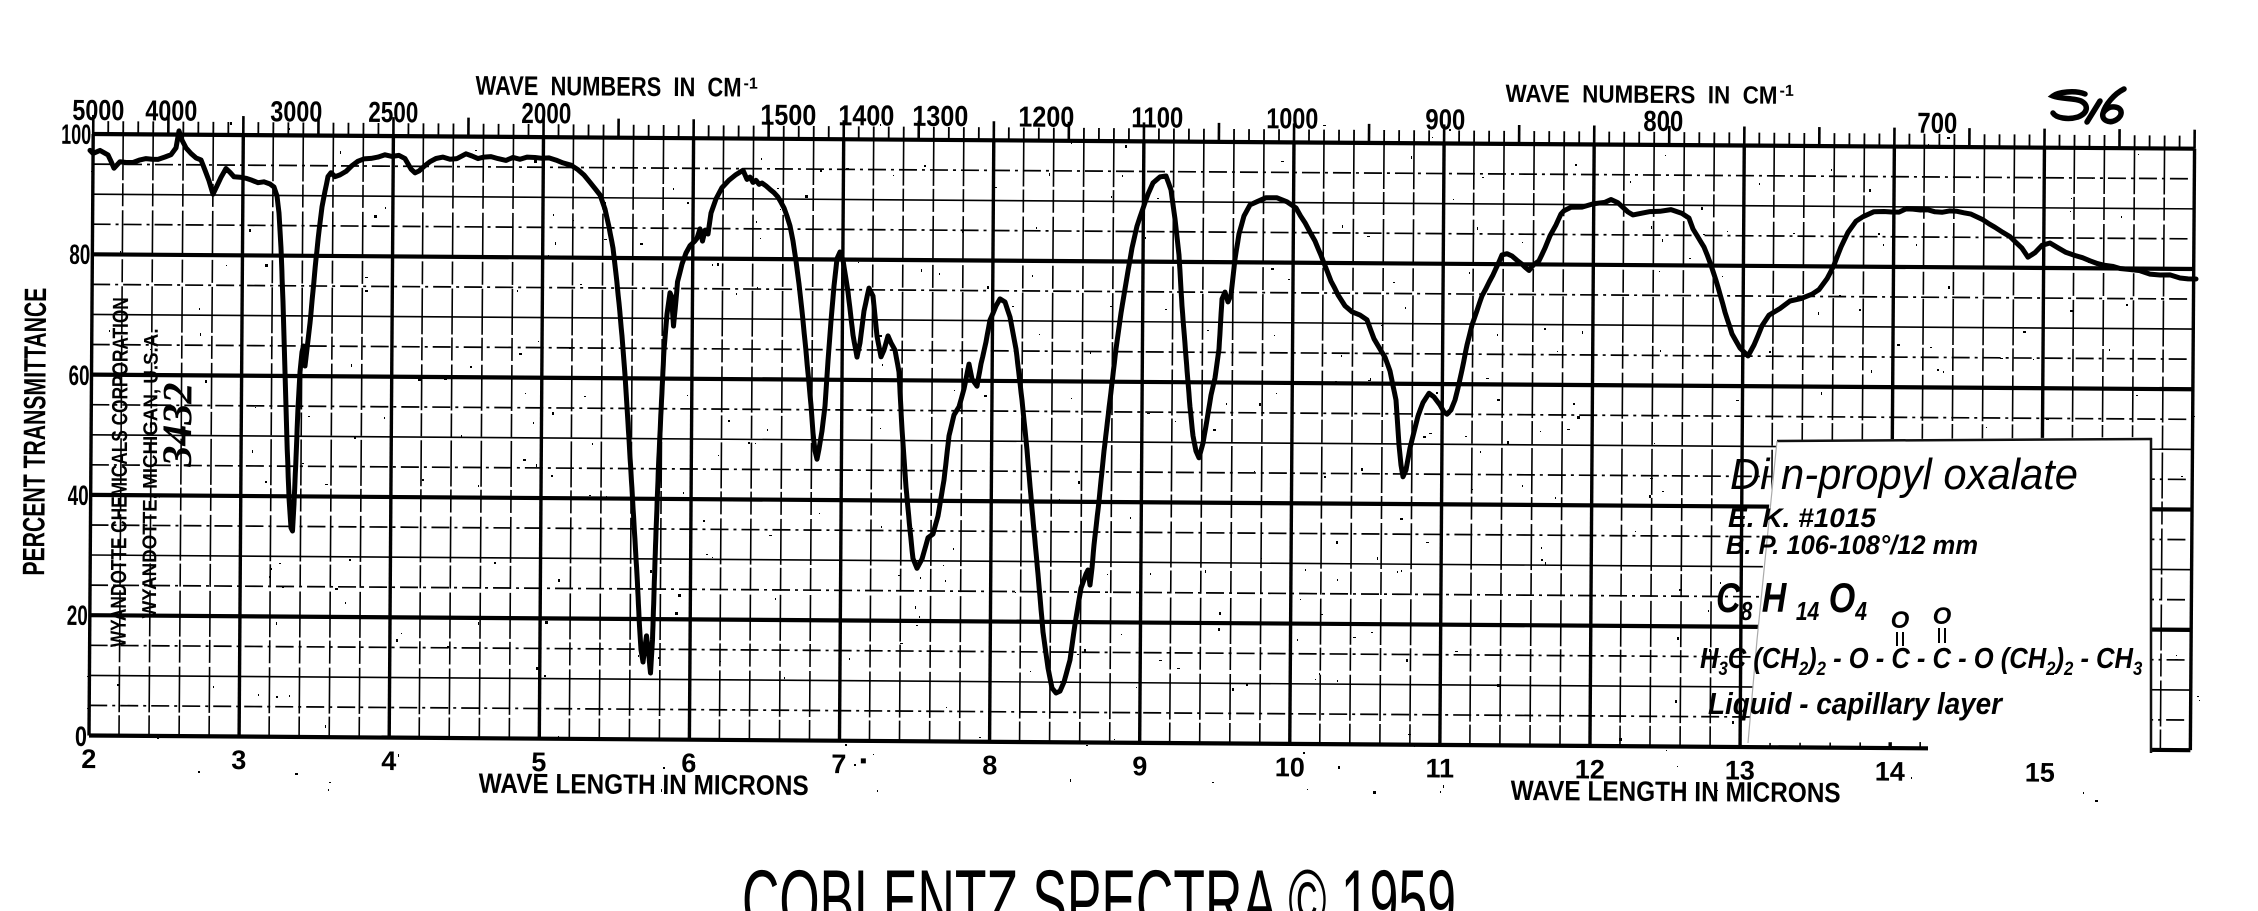 Image resolution: width=2258 pixels, height=911 pixels. Describe the element at coordinates (238, 760) in the screenshot. I see `svg-text: 3` at that location.